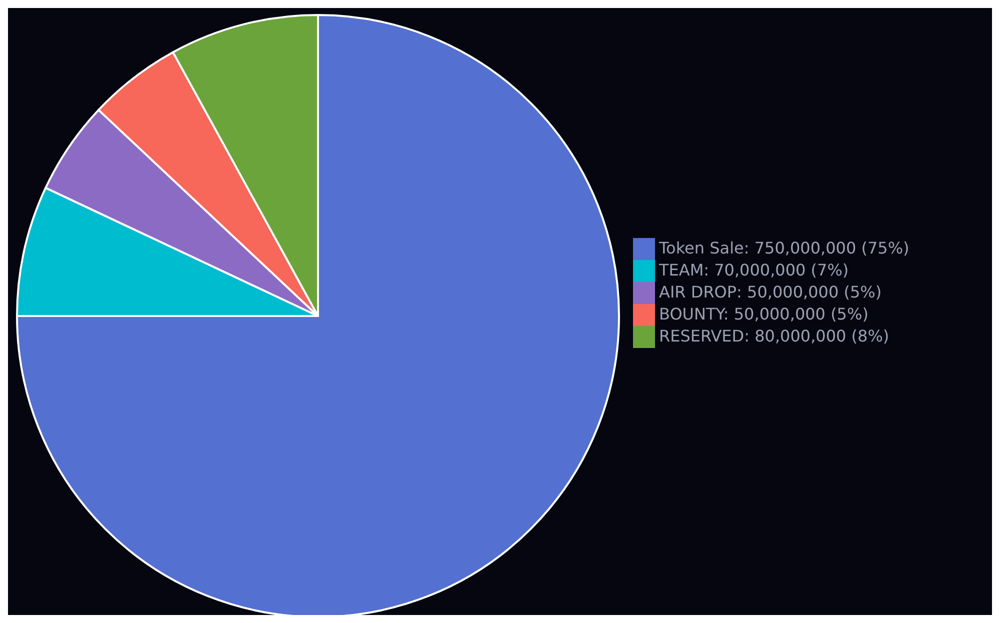  I want to click on legend-label: RESERVED: 80,000,000 (8%), so click(774, 336).